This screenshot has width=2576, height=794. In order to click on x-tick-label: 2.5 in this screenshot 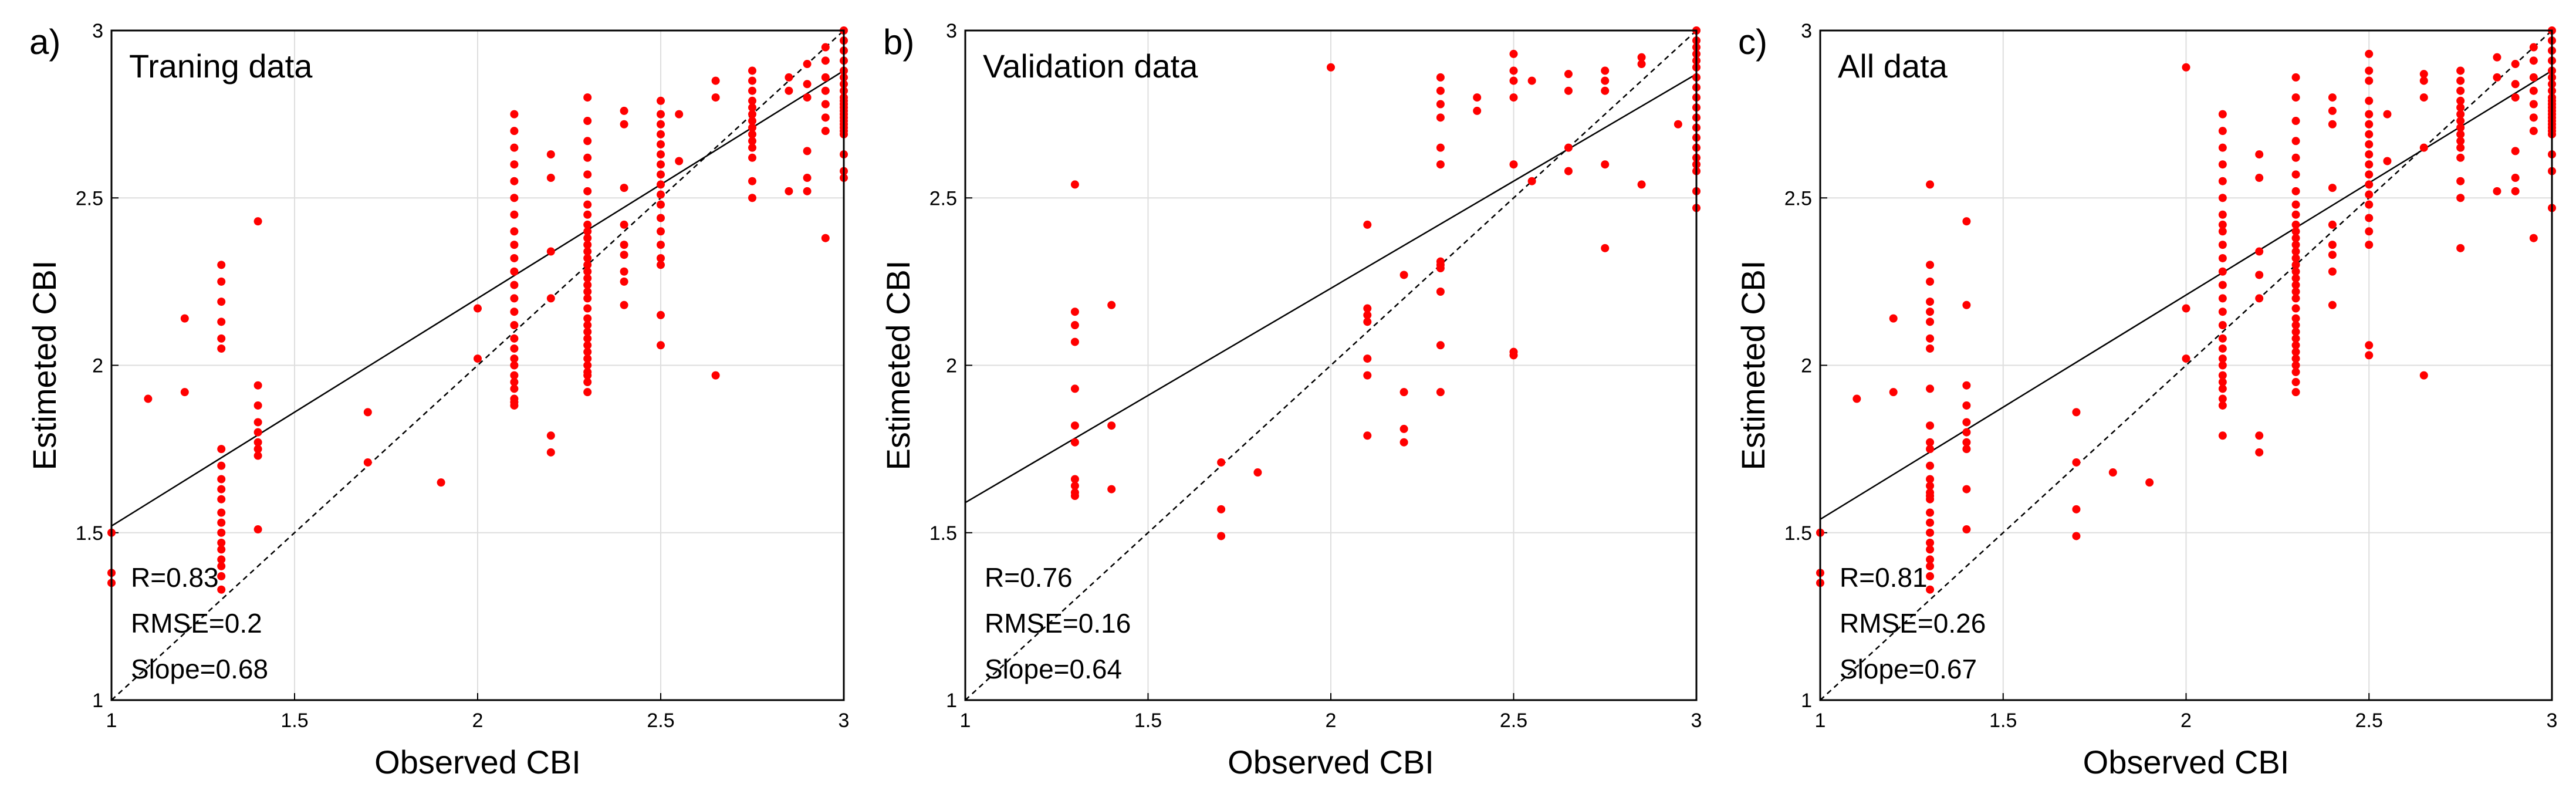, I will do `click(2369, 720)`.